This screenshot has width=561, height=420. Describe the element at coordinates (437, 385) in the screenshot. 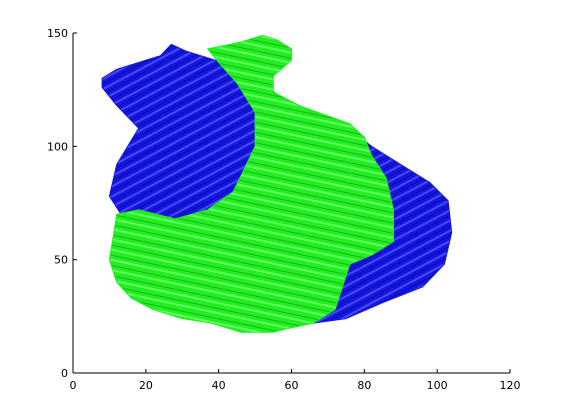

I see `x-tick-label: 100` at that location.